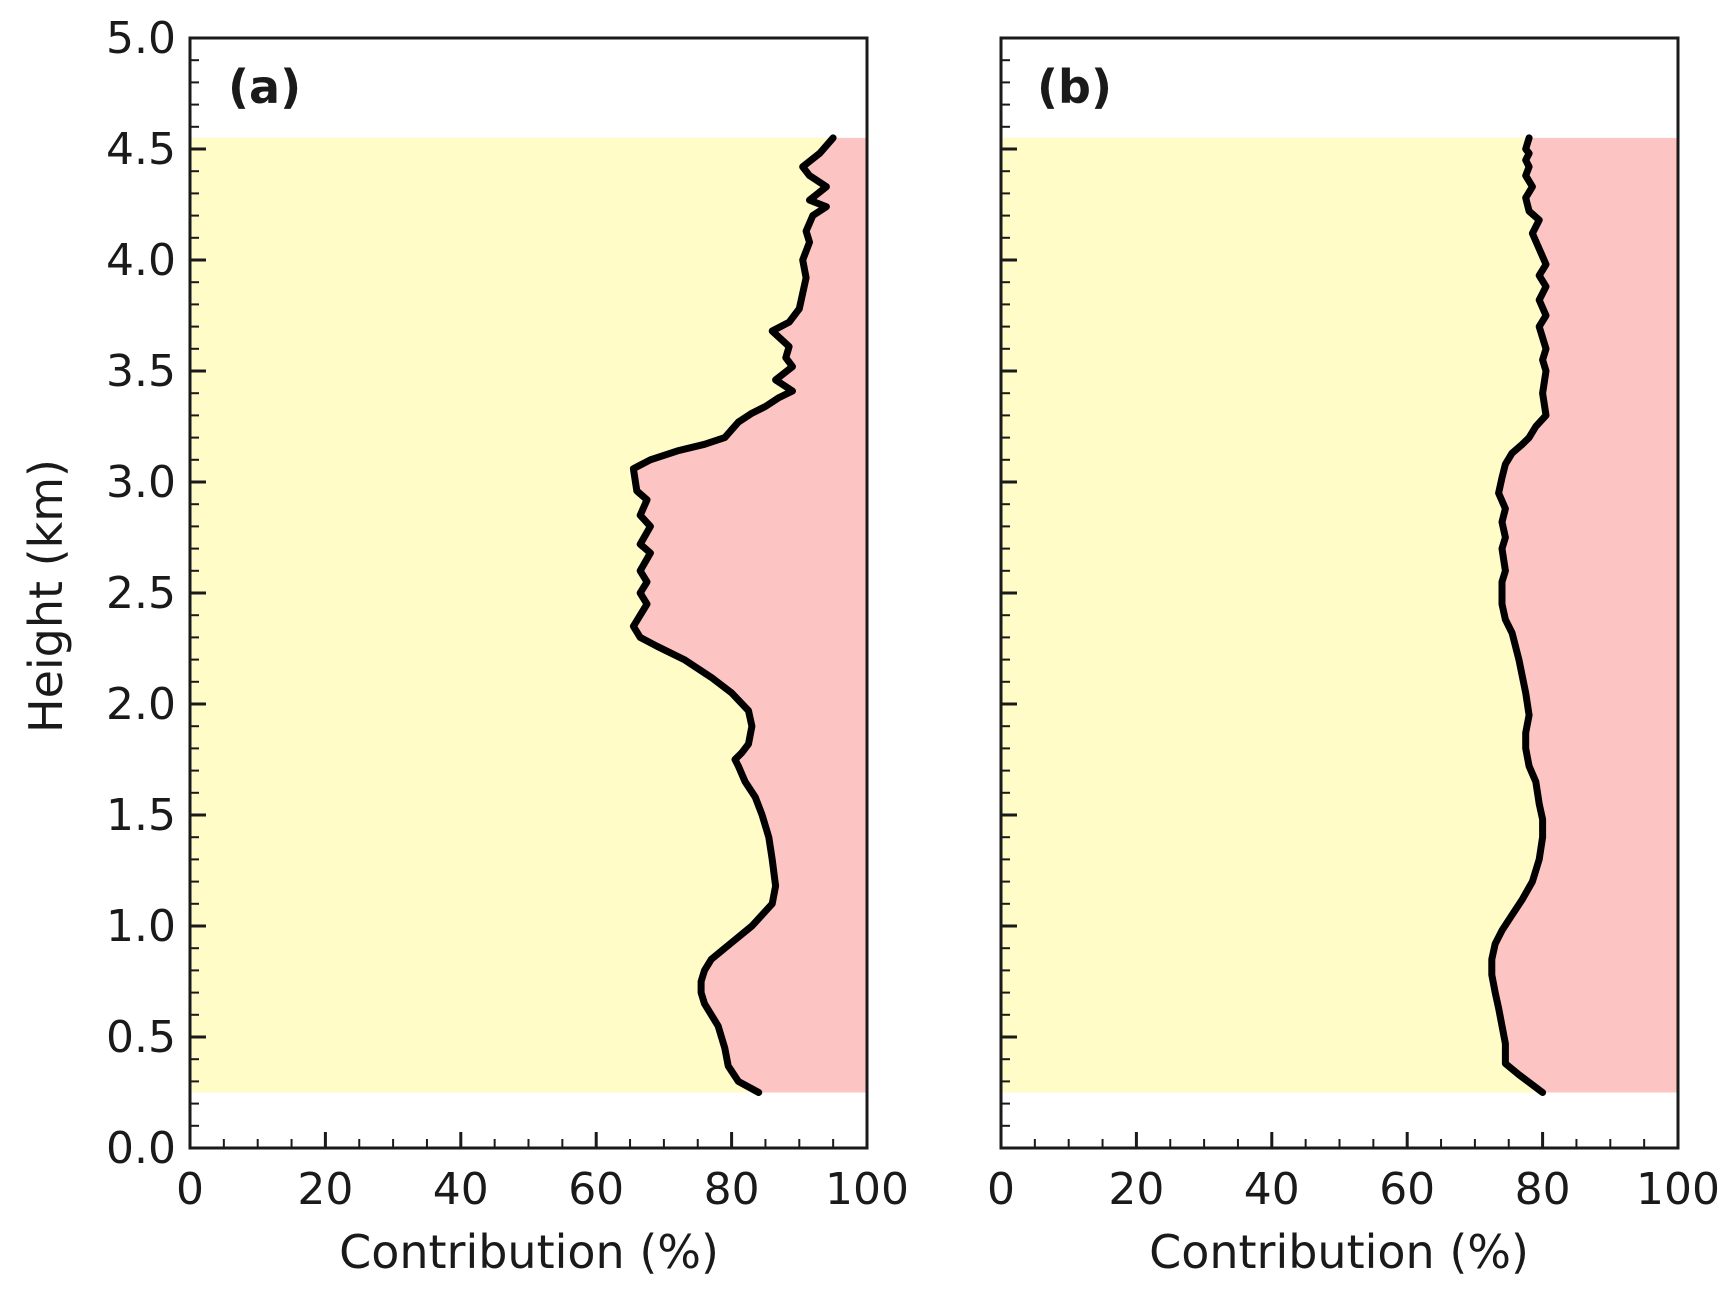  Describe the element at coordinates (1339, 1252) in the screenshot. I see `x-axis-title-b: Contribution (%)` at that location.